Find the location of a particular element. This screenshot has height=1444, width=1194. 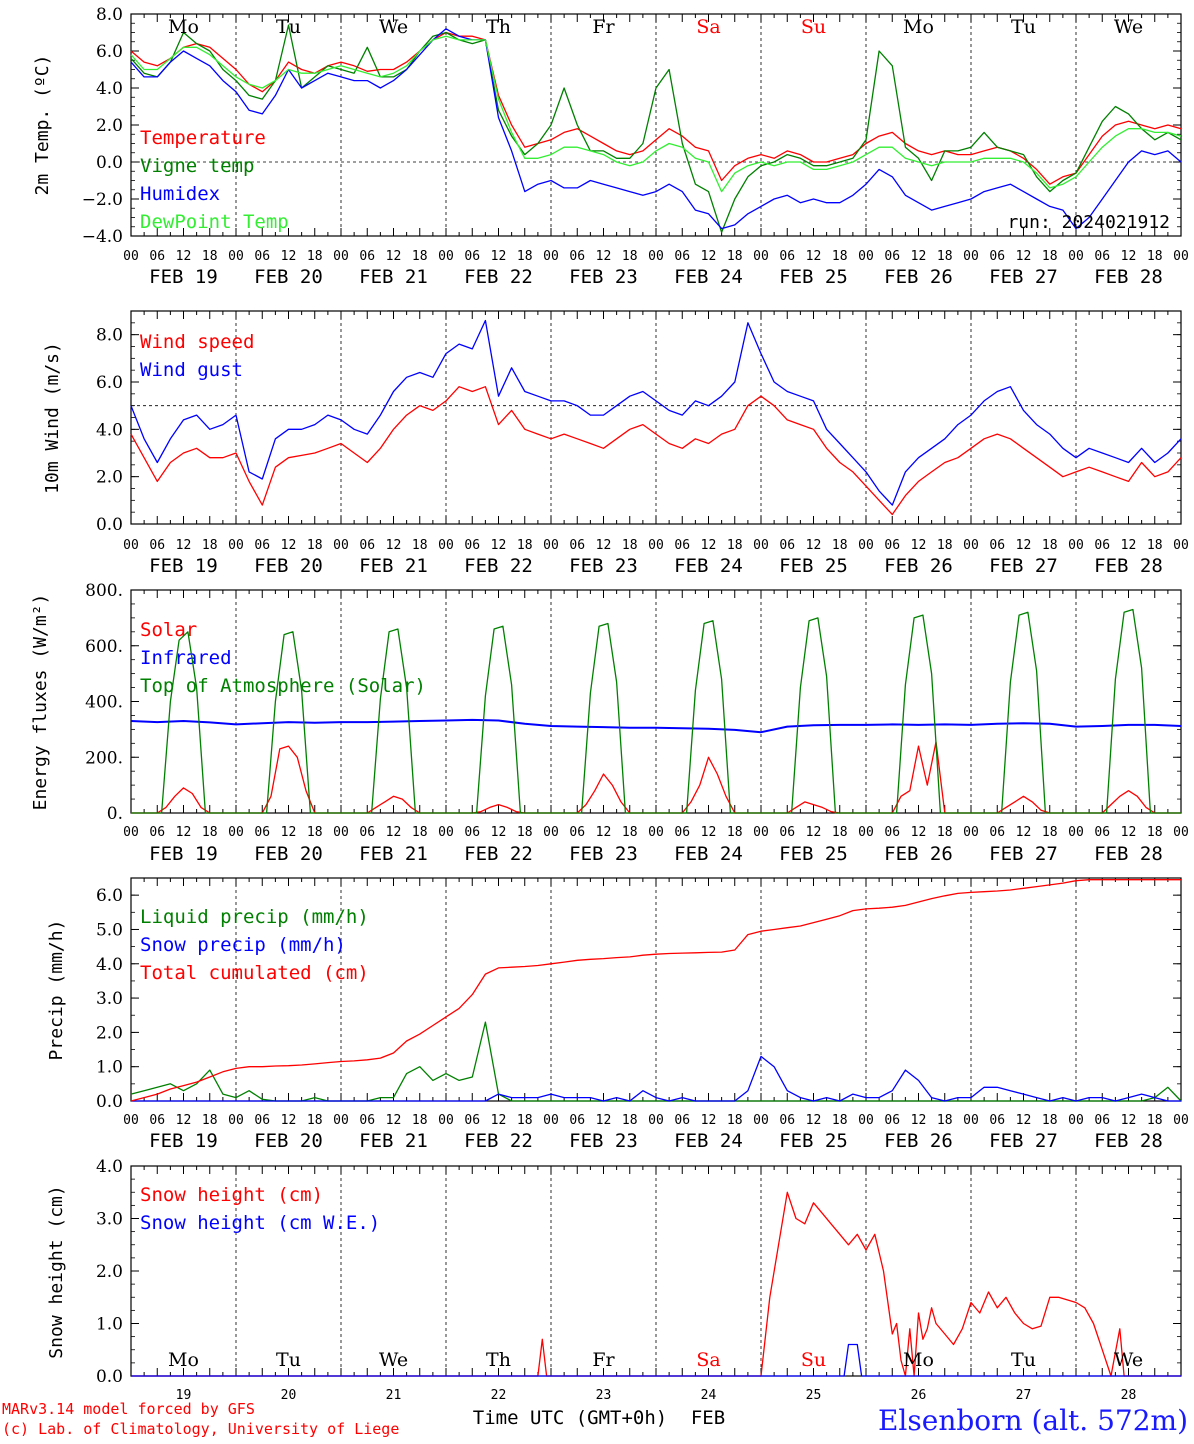

series-line-liquid-precip-mm-h is located at coordinates (656, 1061).